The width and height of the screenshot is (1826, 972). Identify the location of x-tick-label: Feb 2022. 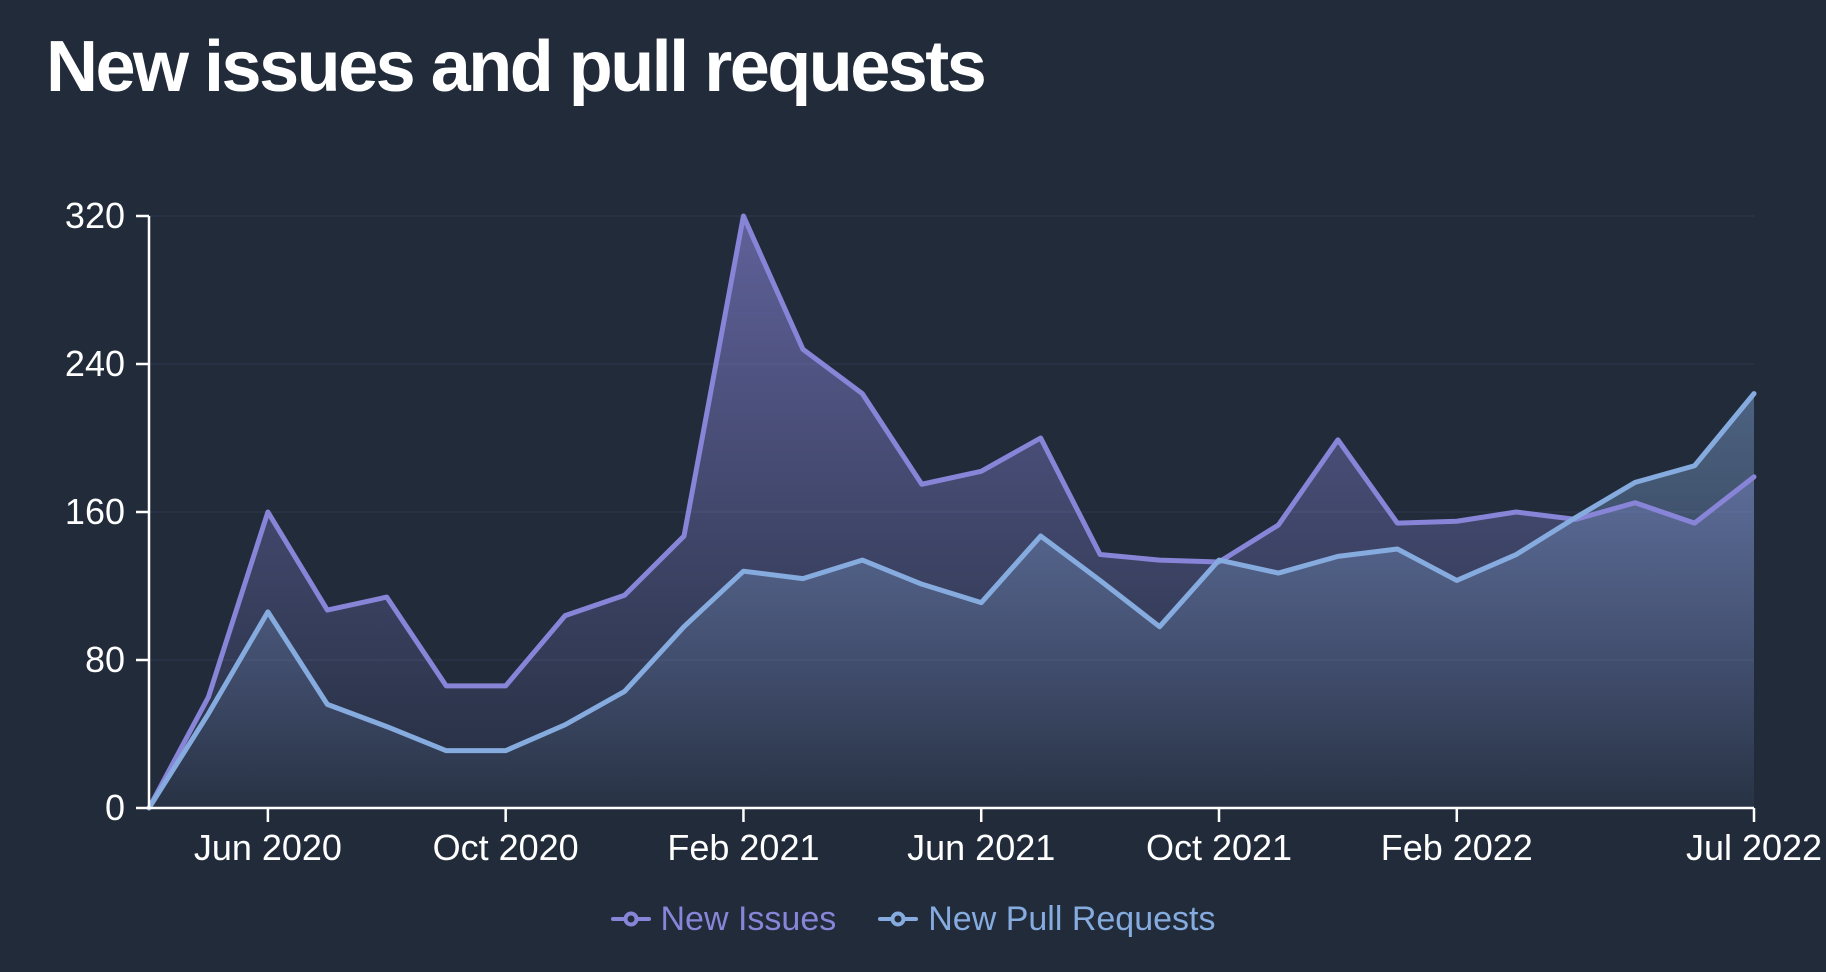
(1457, 847).